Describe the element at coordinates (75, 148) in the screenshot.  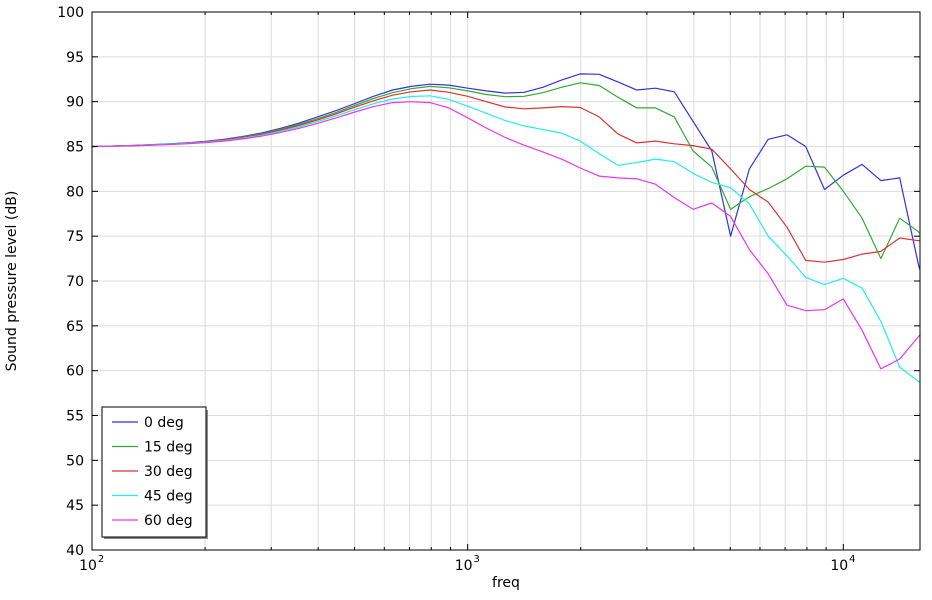
I see `y-tick-label: 85` at that location.